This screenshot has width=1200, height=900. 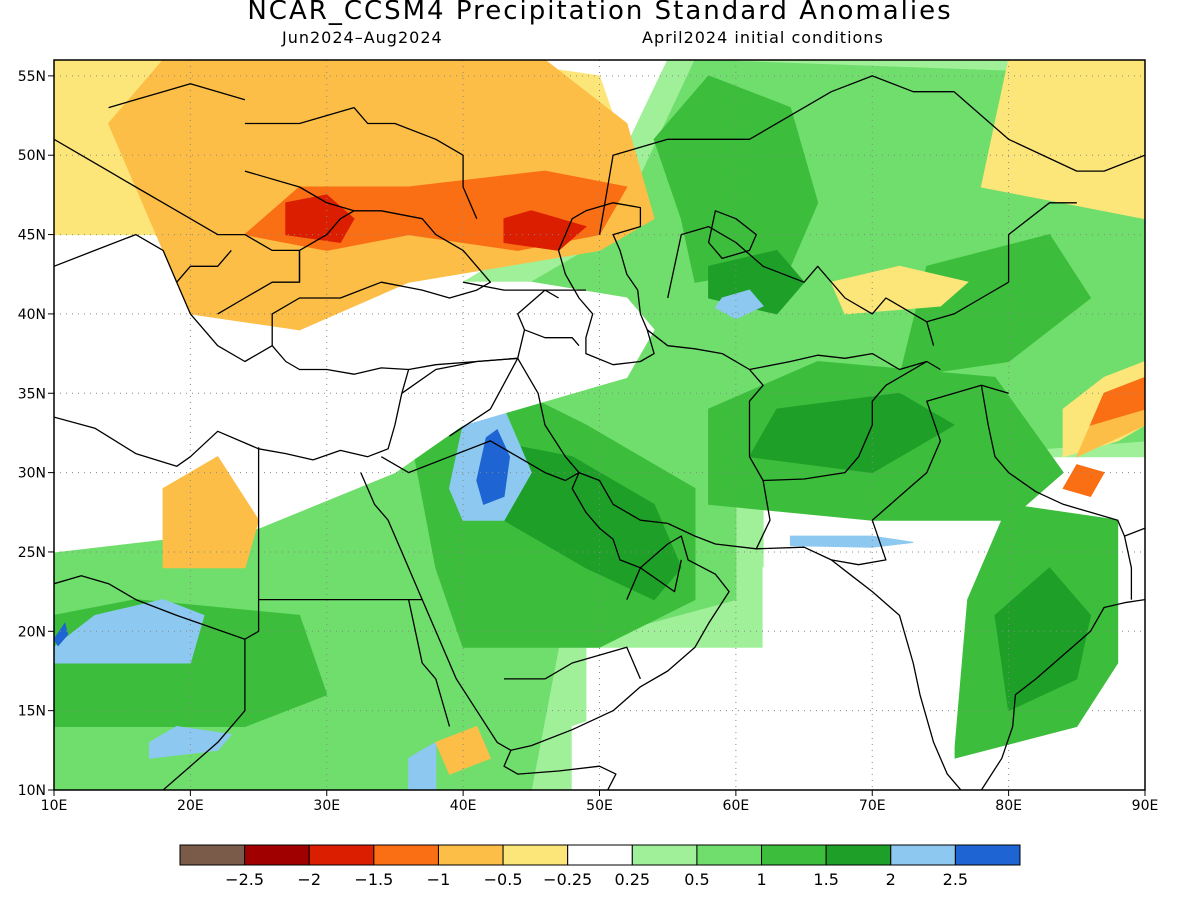 What do you see at coordinates (309, 879) in the screenshot?
I see `legend-label: −2` at bounding box center [309, 879].